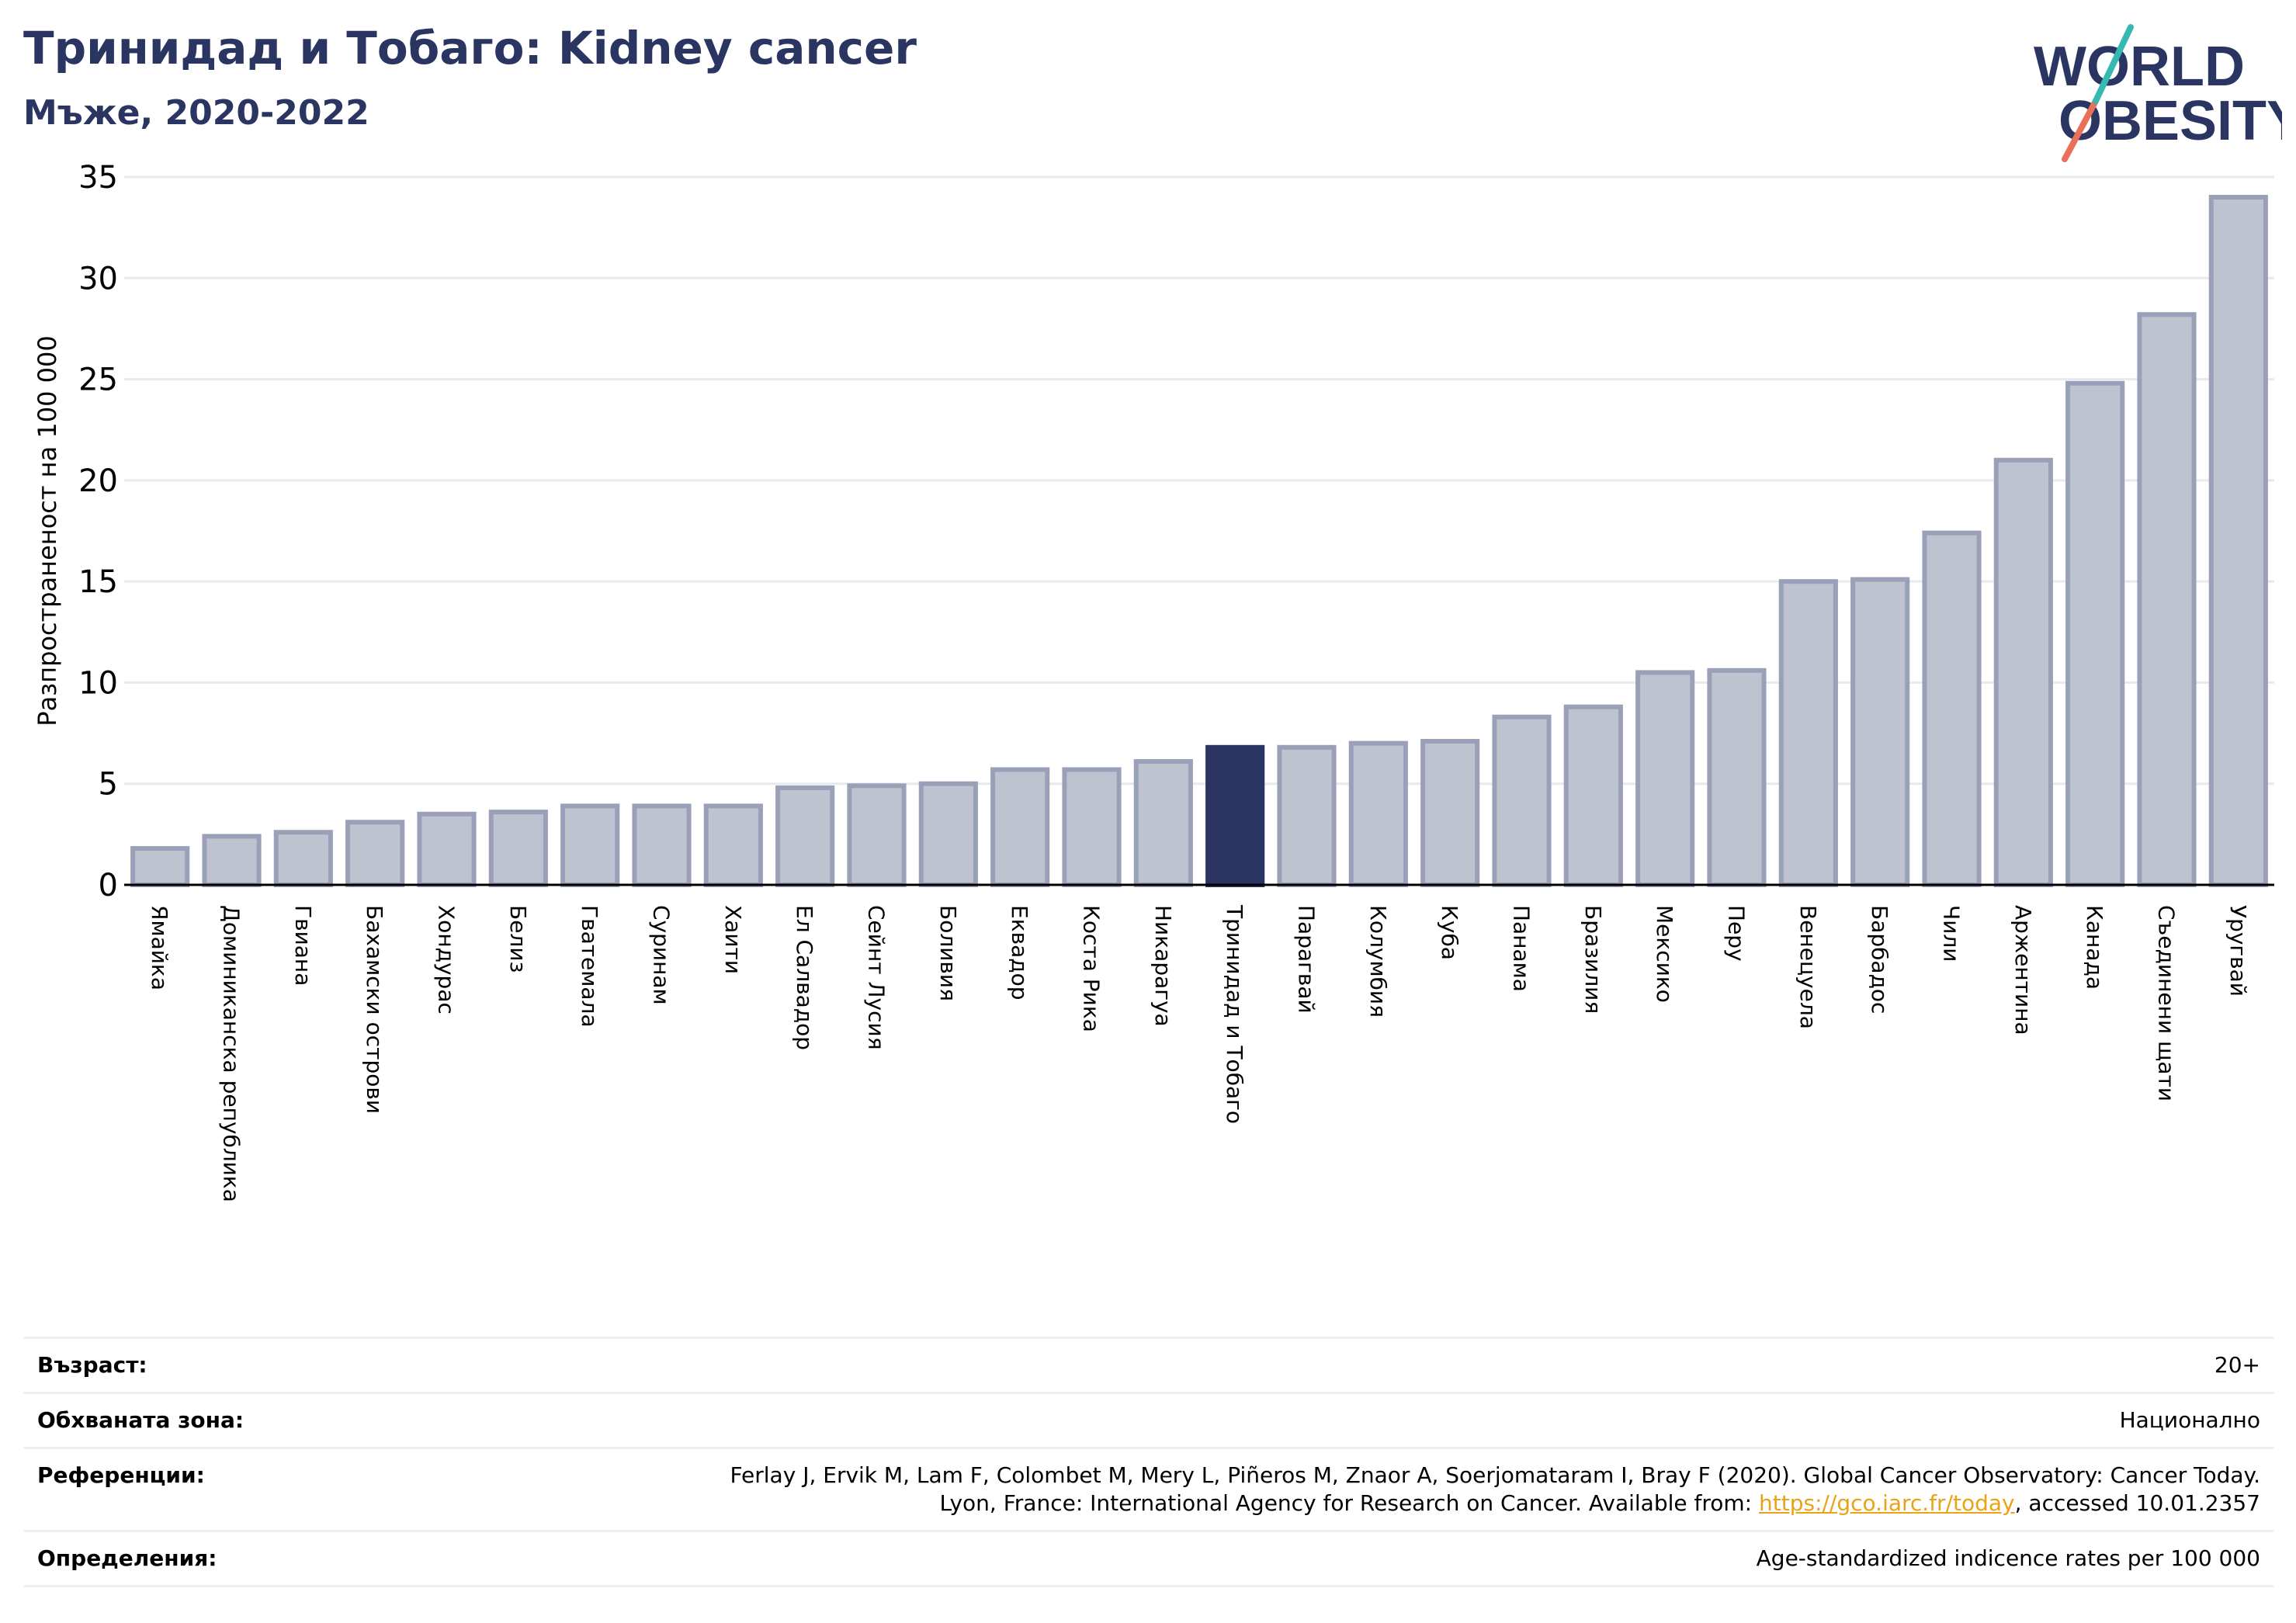 Image resolution: width=2296 pixels, height=1623 pixels. Describe the element at coordinates (92, 1365) in the screenshot. I see `age-label: Възраст:` at that location.